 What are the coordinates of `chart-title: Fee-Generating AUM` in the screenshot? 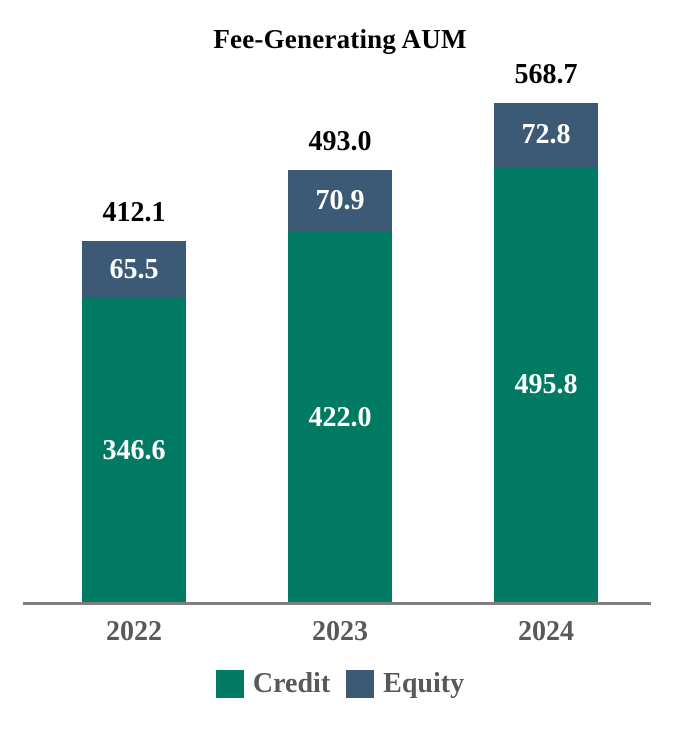 It's located at (340, 39).